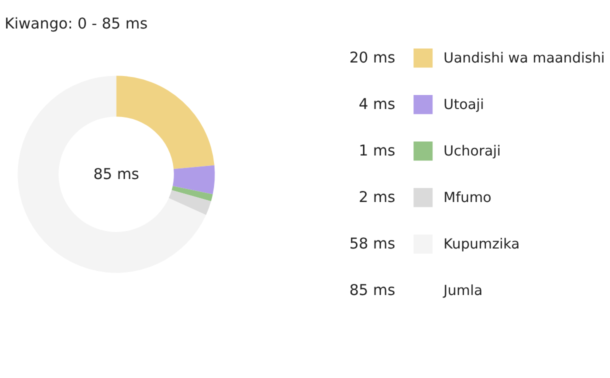 The width and height of the screenshot is (610, 378). What do you see at coordinates (372, 57) in the screenshot?
I see `data-label: 20 ms` at bounding box center [372, 57].